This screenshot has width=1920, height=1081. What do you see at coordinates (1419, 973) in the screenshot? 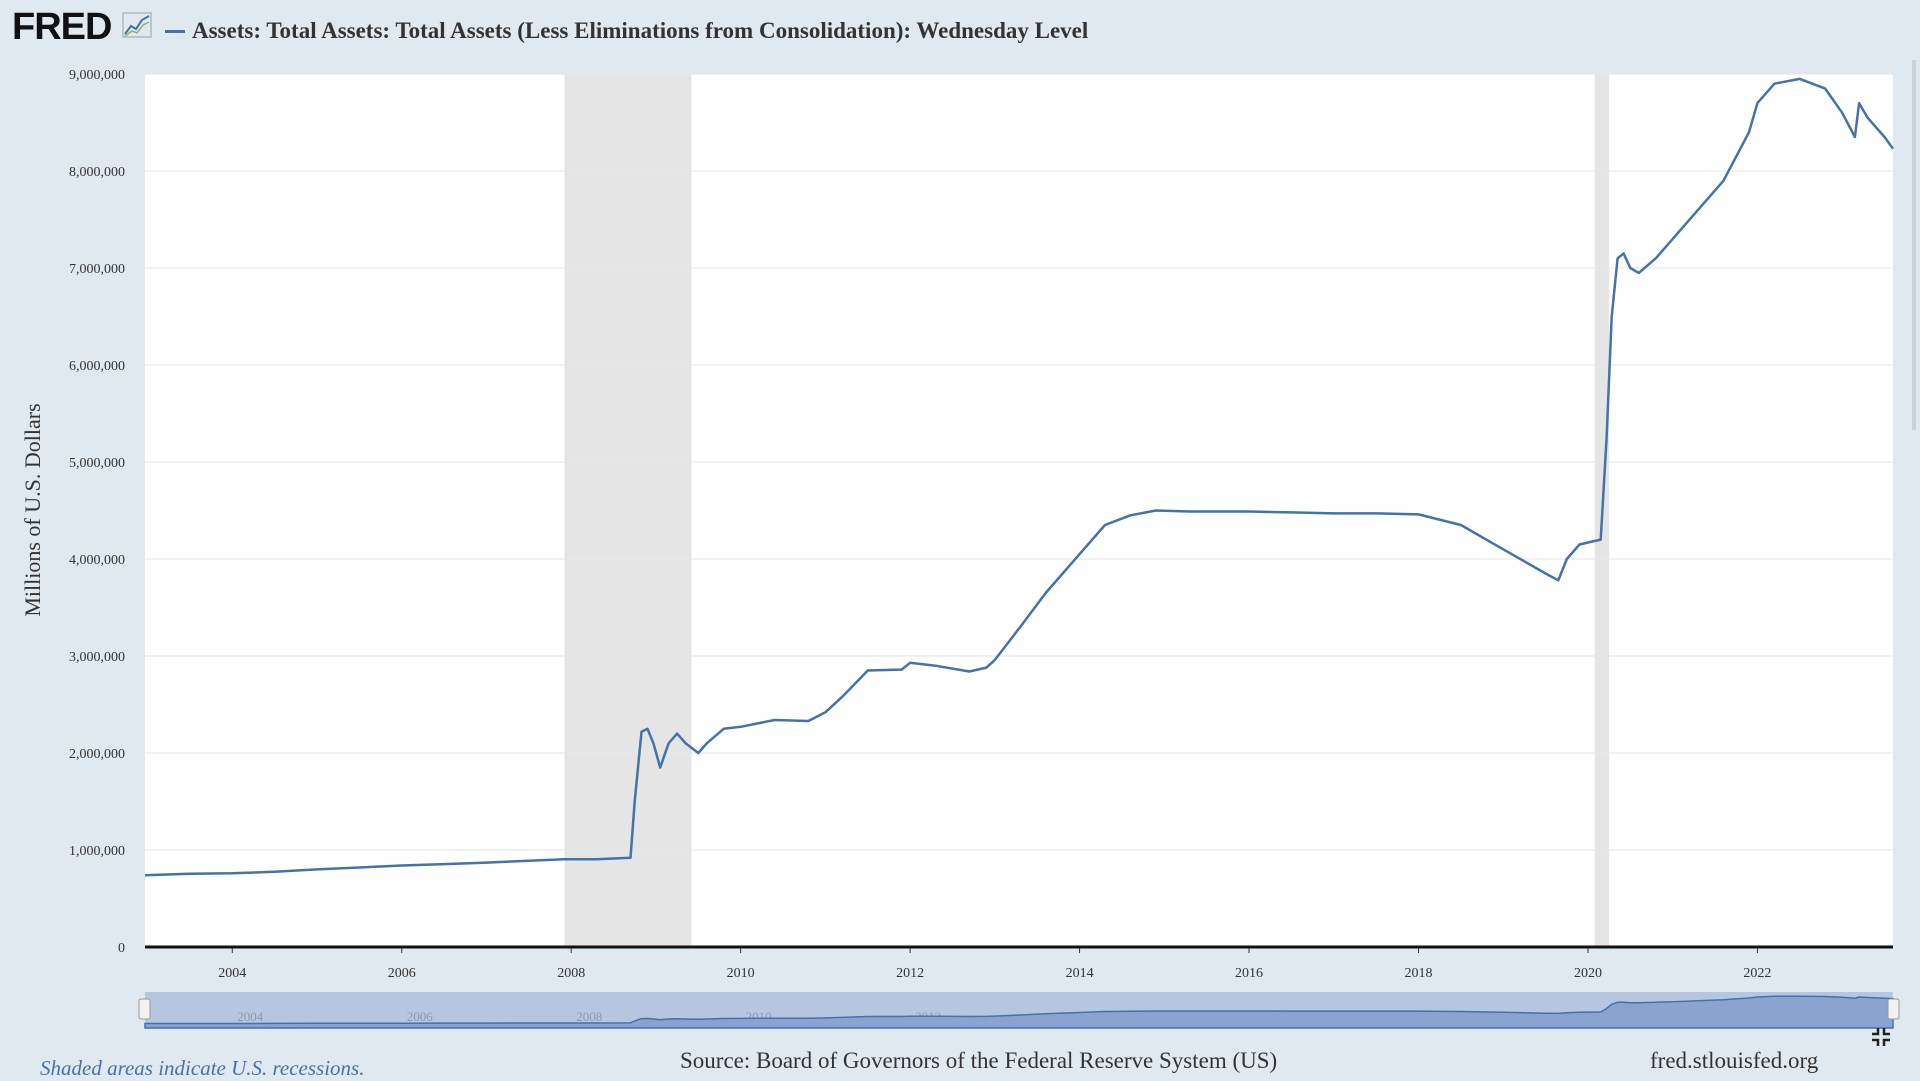
I see `x-tick-label: 2018` at bounding box center [1419, 973].